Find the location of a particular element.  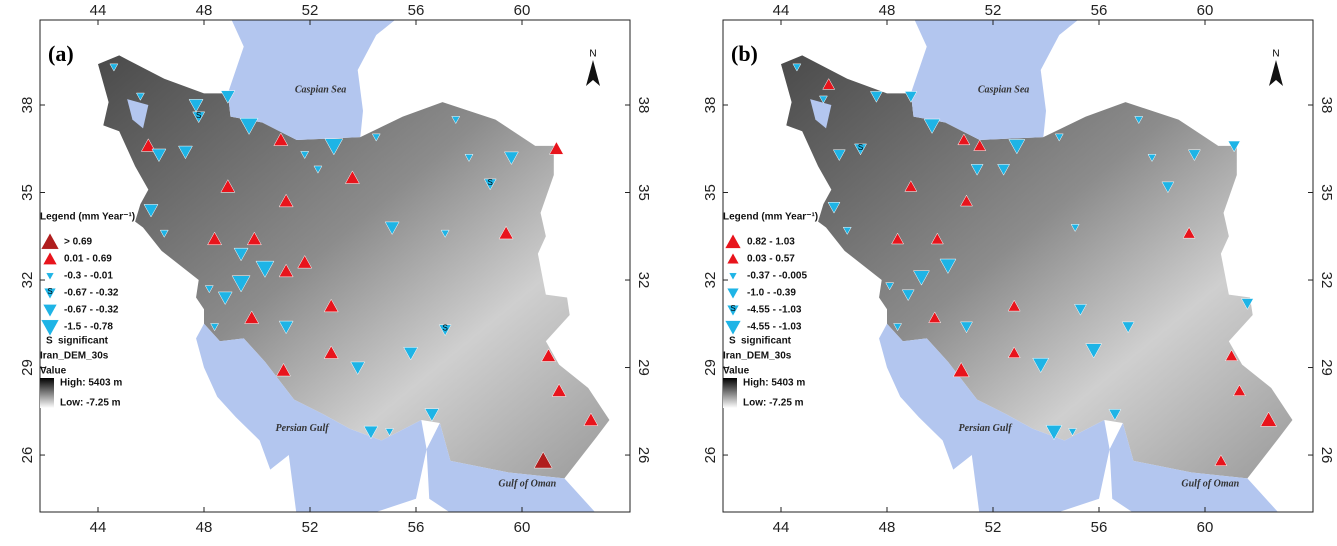

legend-label: 0.01 - 0.69 is located at coordinates (88, 259).